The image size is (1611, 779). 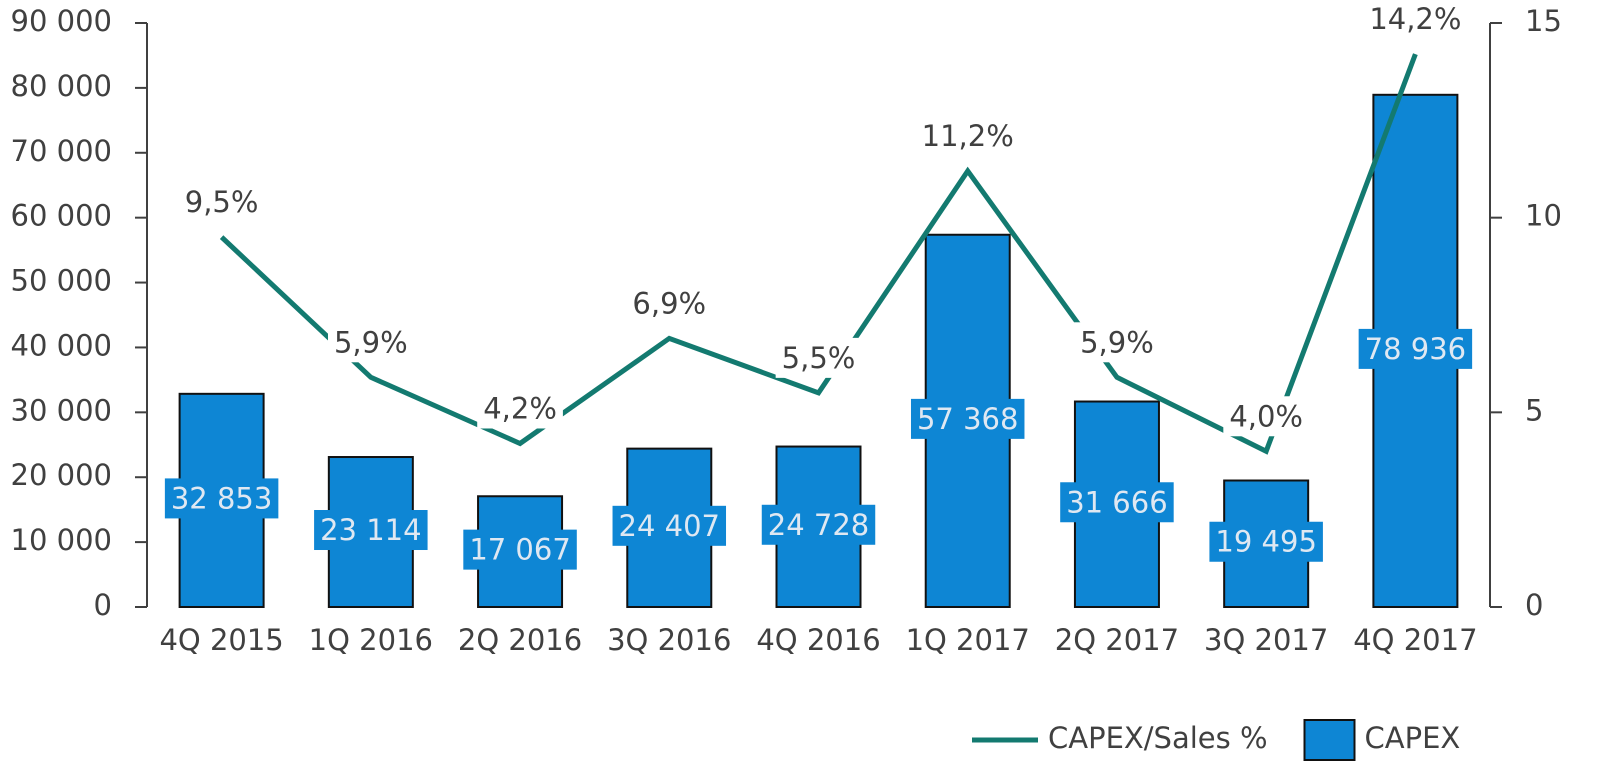 I want to click on x-tick-label: 2Q 2017, so click(x=1117, y=640).